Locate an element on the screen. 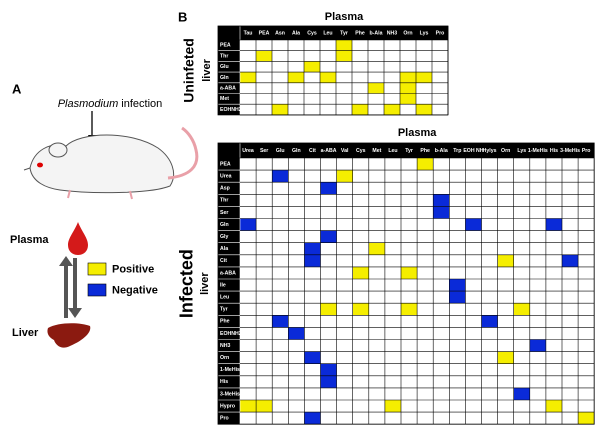 This screenshot has height=432, width=600. column-header: Tau is located at coordinates (248, 33).